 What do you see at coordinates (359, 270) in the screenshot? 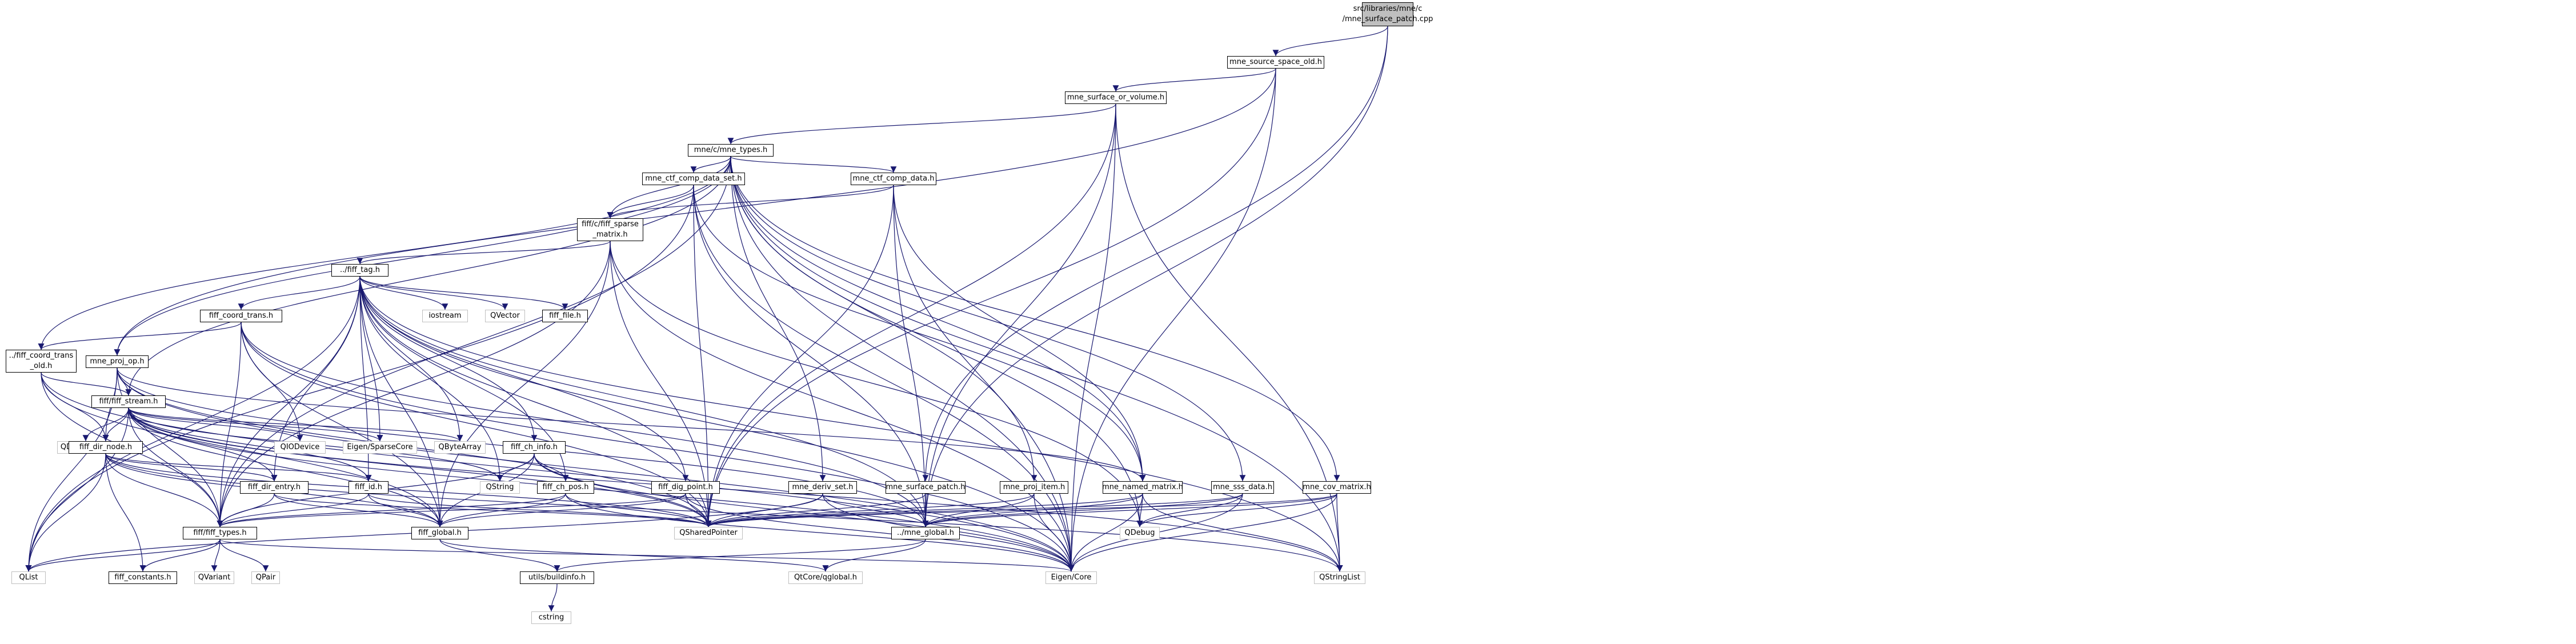
I see `node-fiff-tag: ../fiff_tag.h` at bounding box center [359, 270].